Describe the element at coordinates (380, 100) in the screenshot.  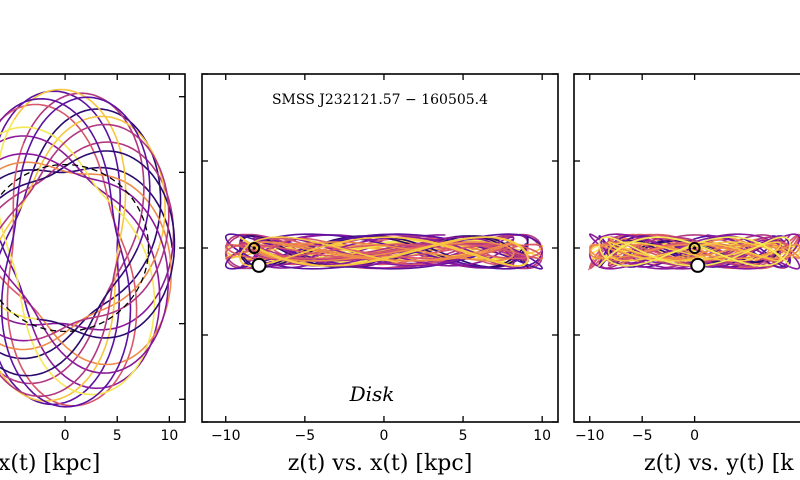
I see `star-id-annotation: SMSS J232121.57 − 160505.4` at that location.